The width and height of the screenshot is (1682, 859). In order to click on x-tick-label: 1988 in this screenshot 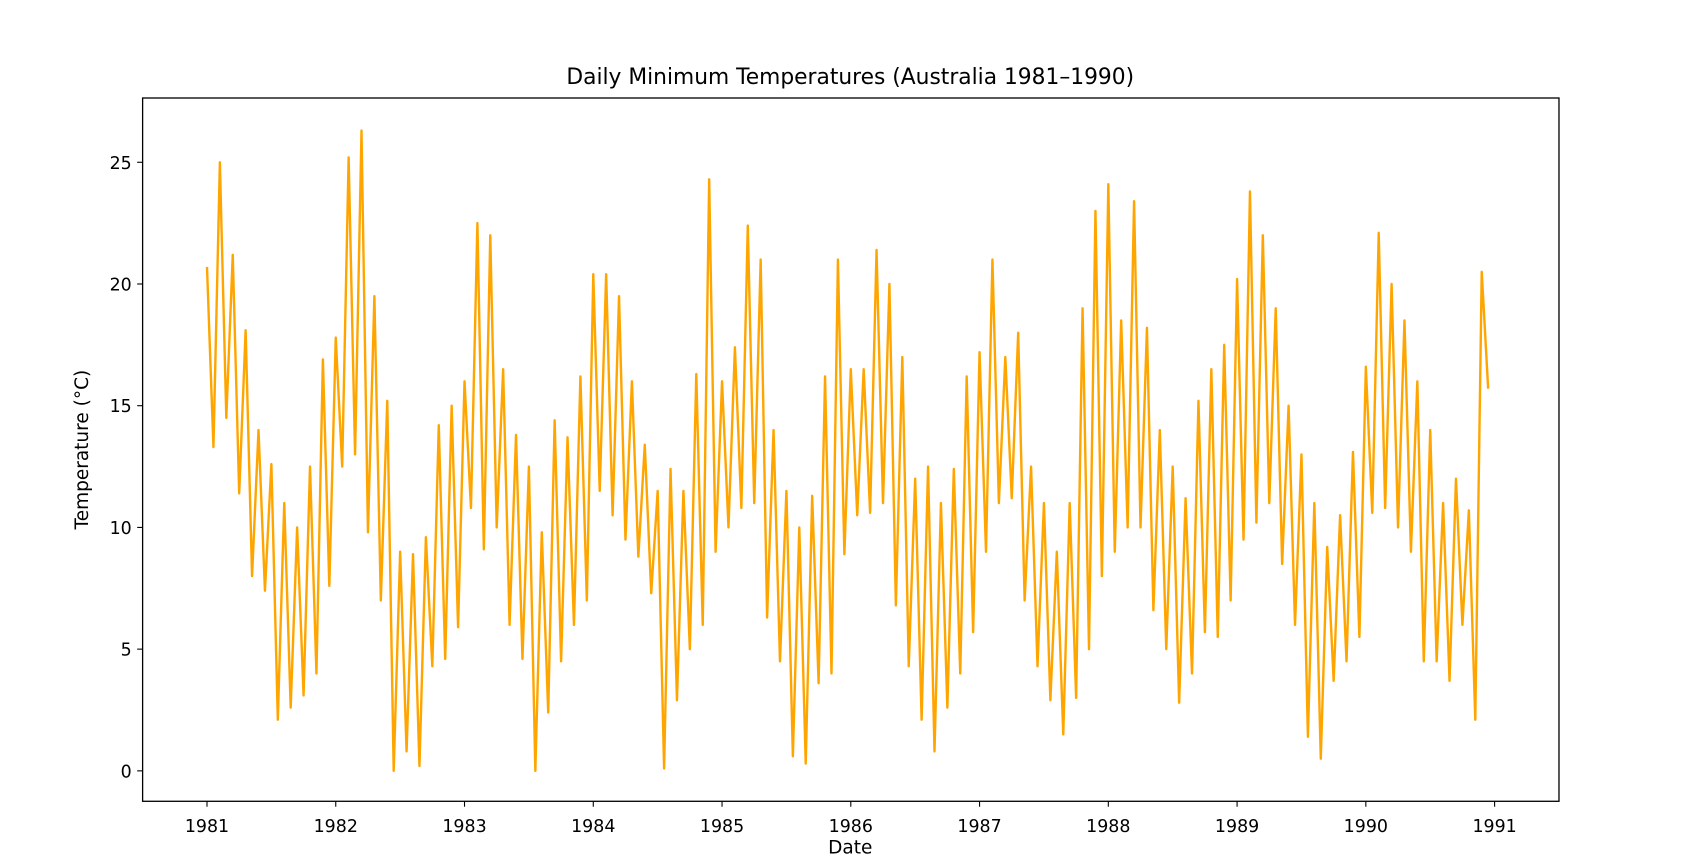, I will do `click(1108, 827)`.